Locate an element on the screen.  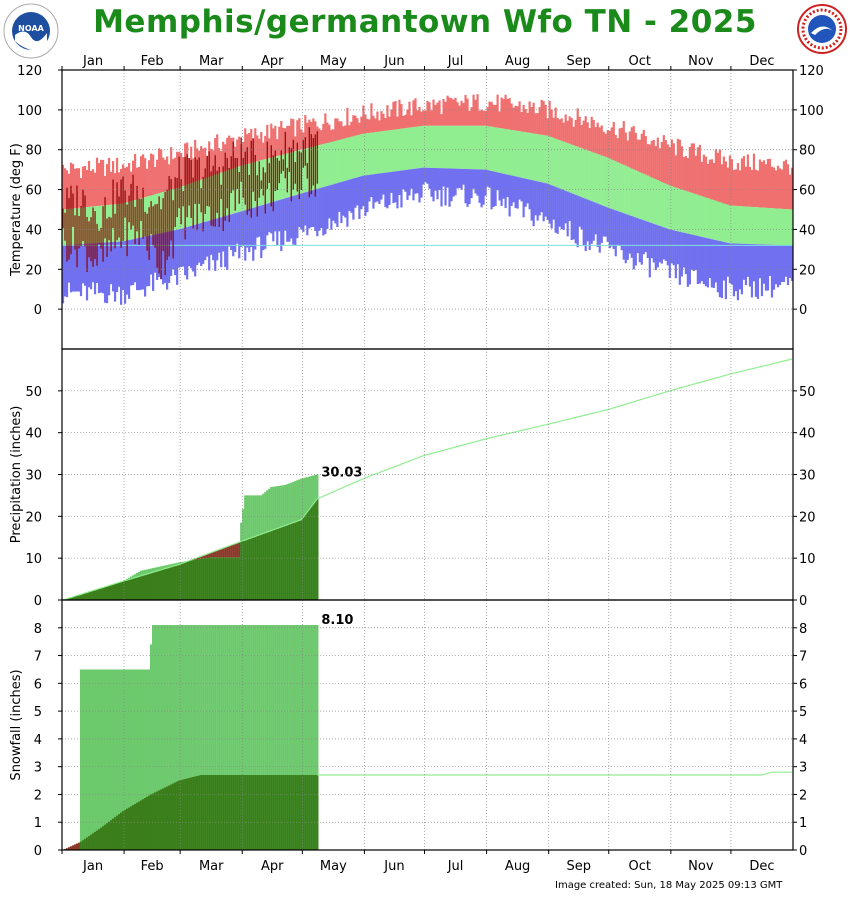
month-label-top: Feb is located at coordinates (152, 61).